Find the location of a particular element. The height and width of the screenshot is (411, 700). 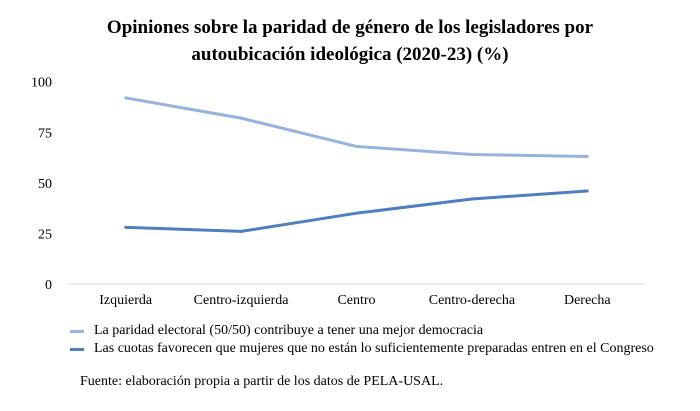

y-tick-label: 0 is located at coordinates (48, 285).